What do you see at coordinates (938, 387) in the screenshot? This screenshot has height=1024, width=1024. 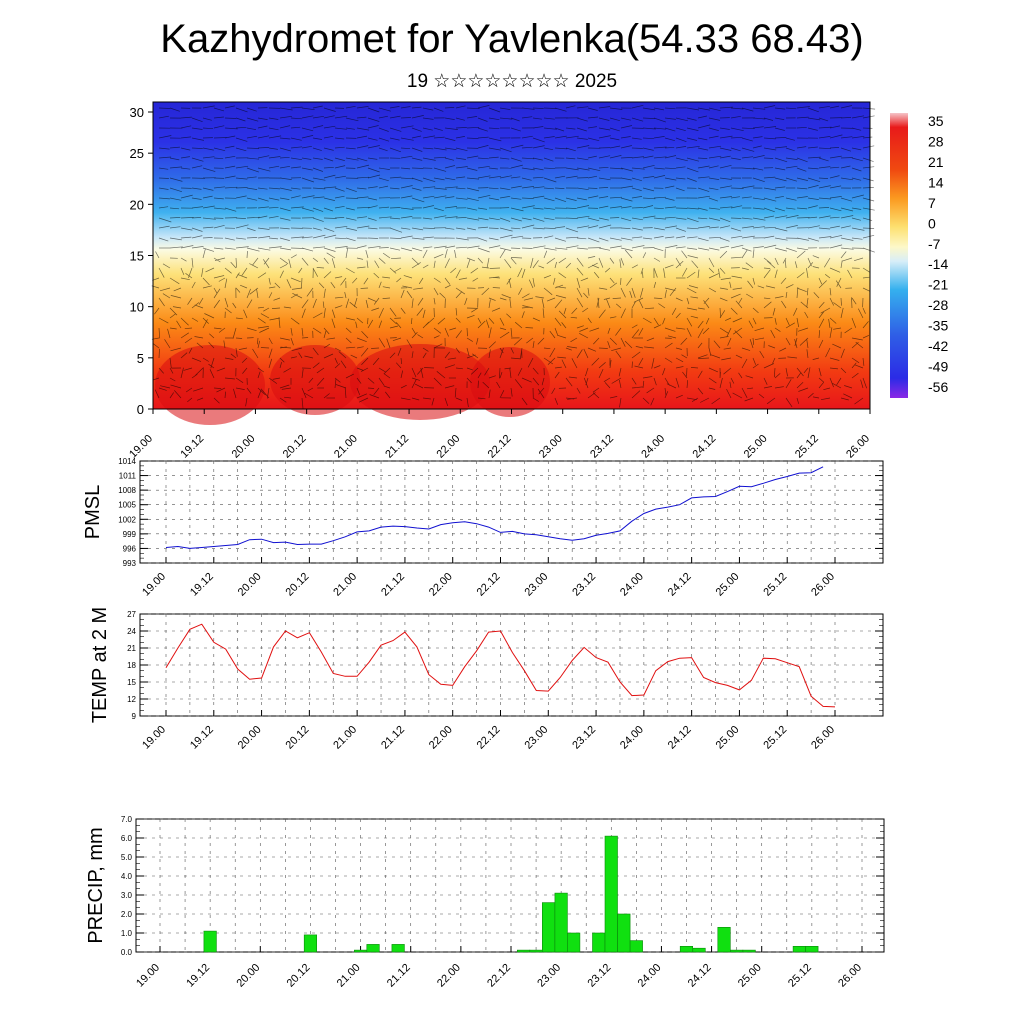 I see `colorbar-label: -56` at bounding box center [938, 387].